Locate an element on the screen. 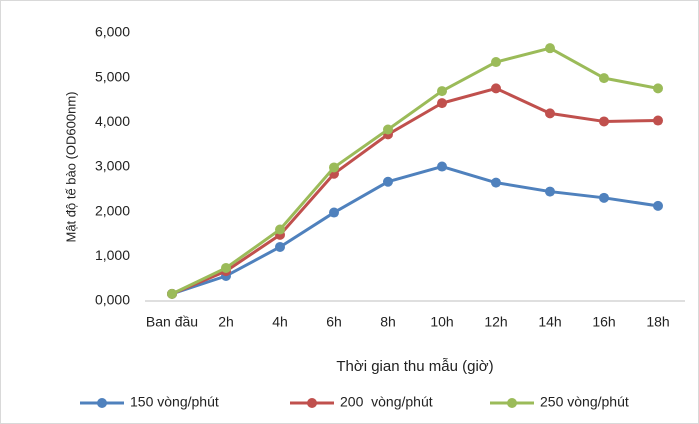 This screenshot has width=699, height=424. x-tick-label: 18h is located at coordinates (657, 322).